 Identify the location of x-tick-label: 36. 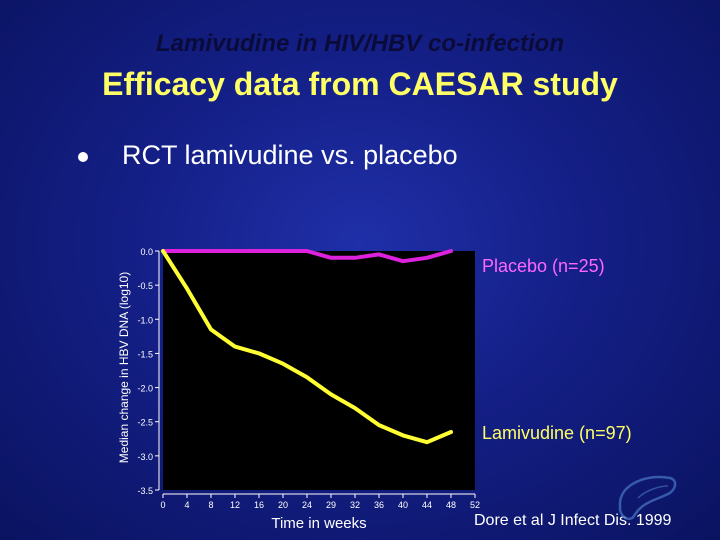
(379, 505).